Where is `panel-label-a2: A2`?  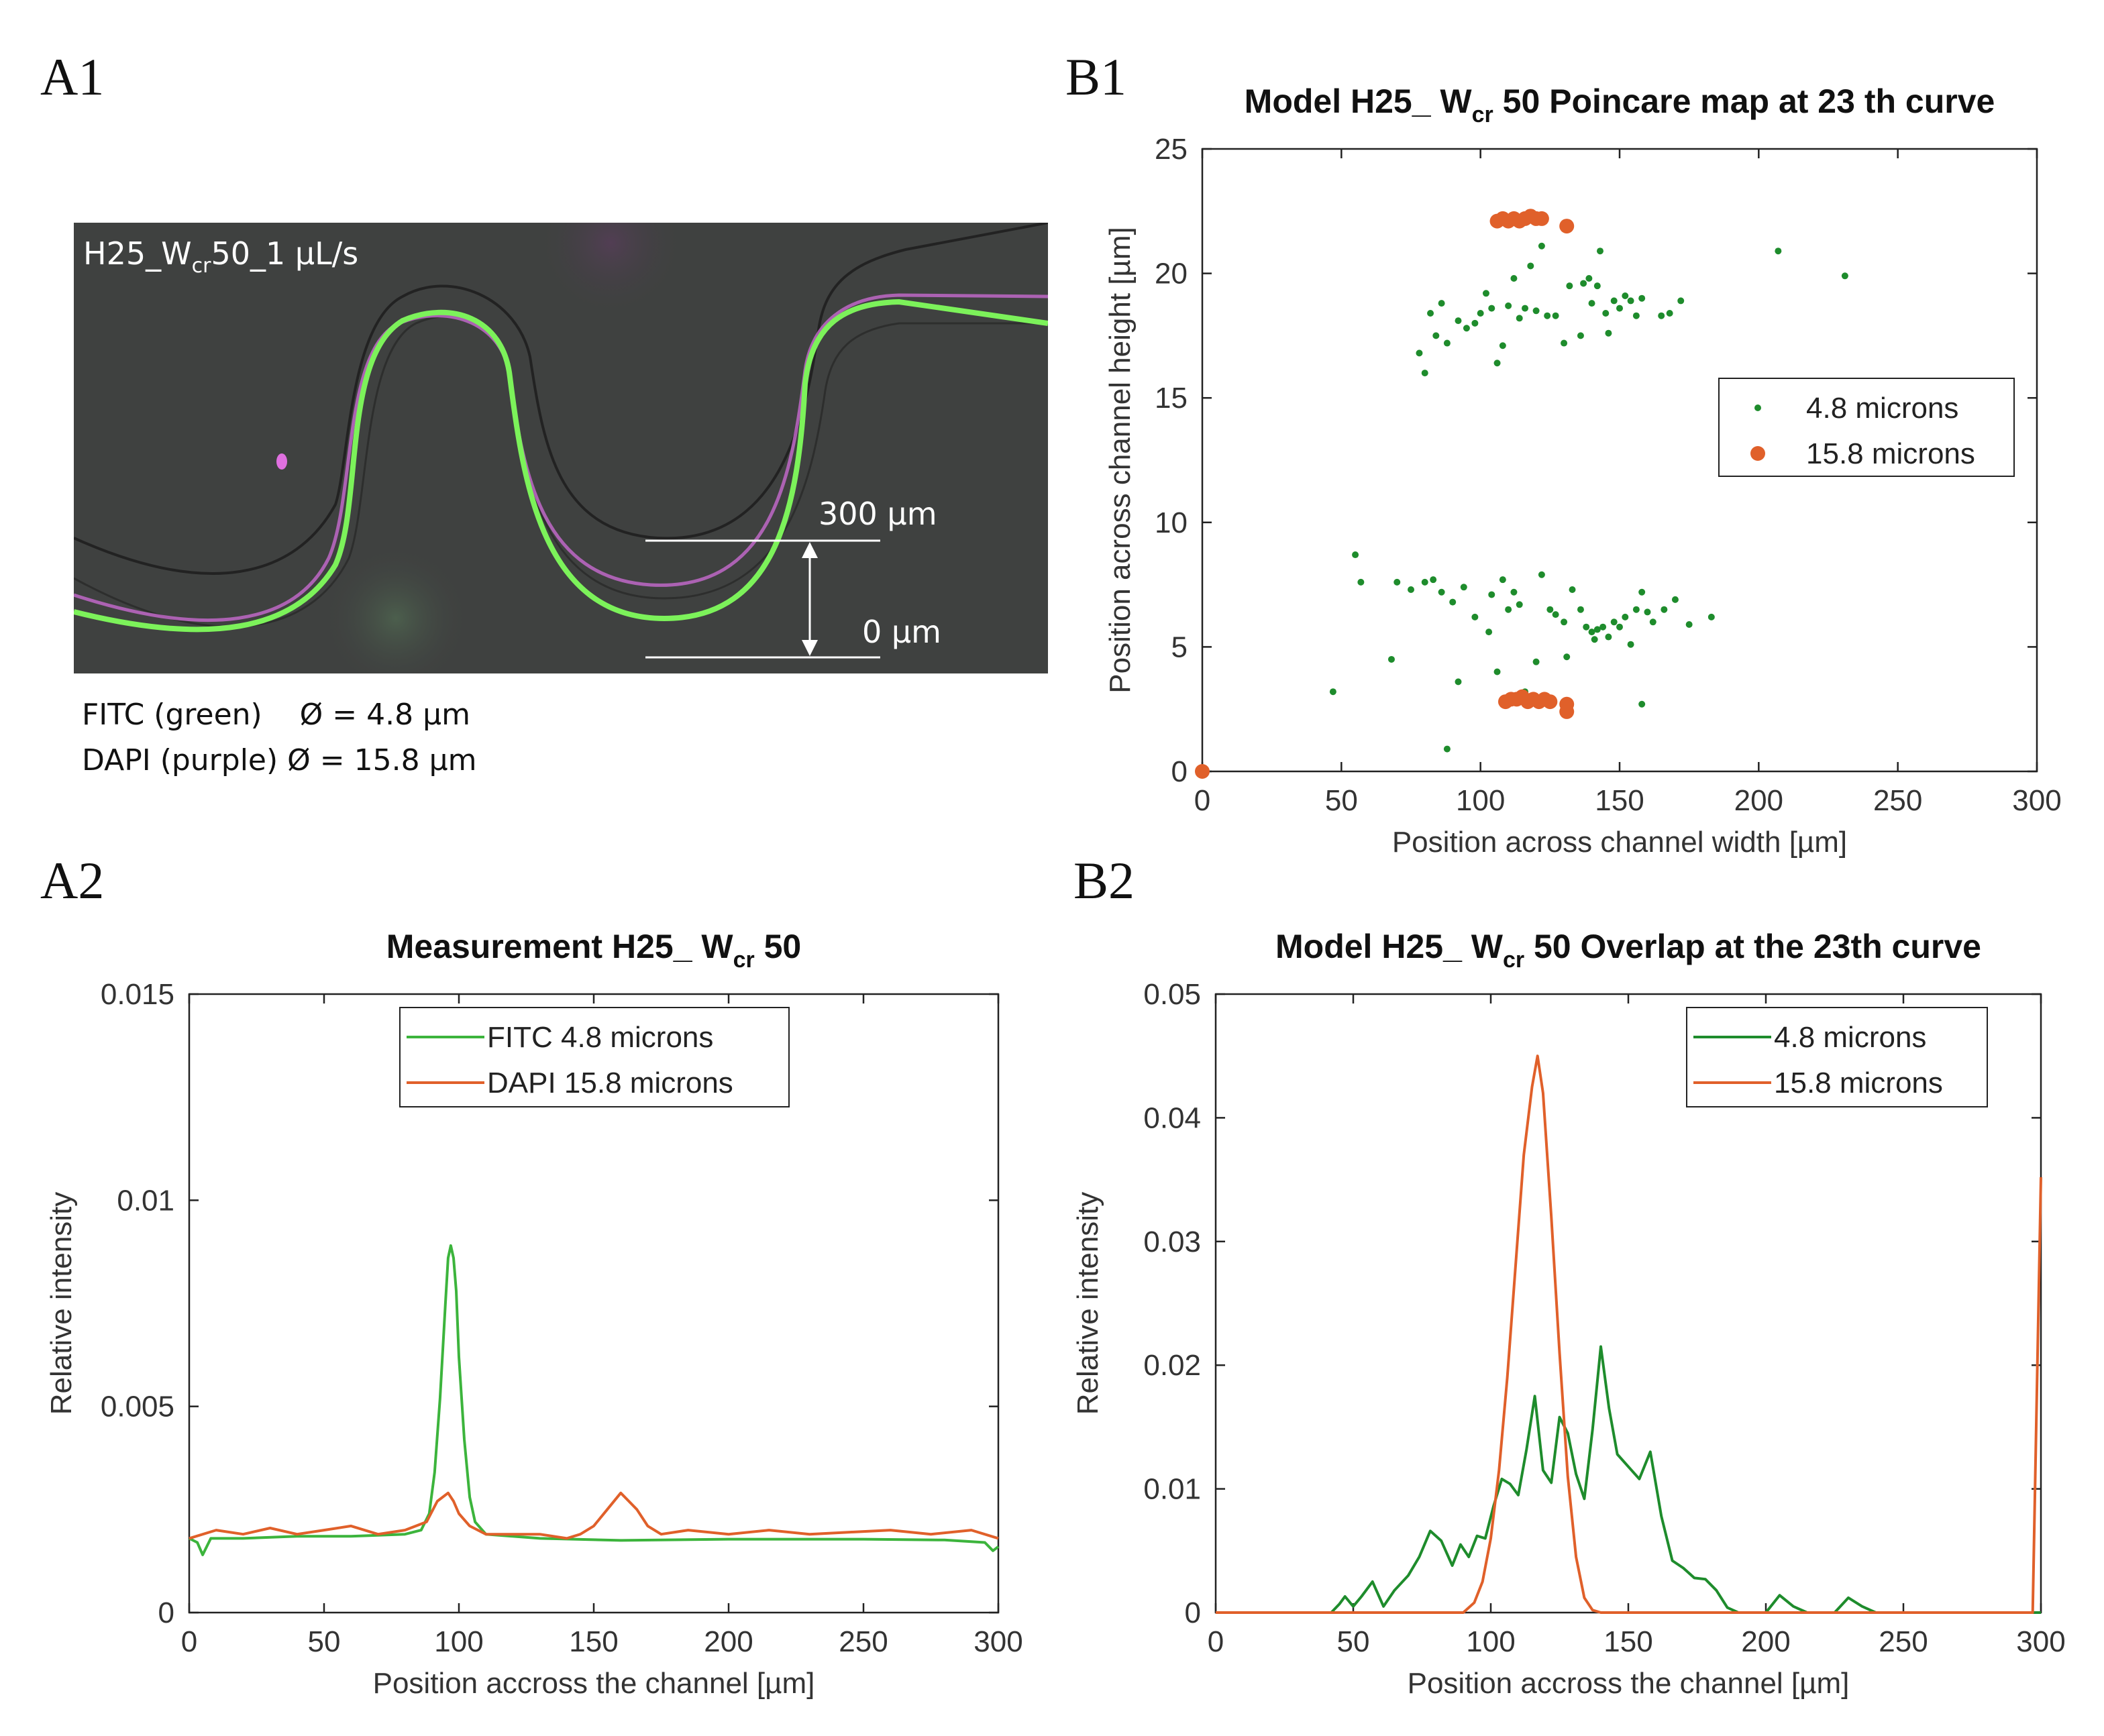 panel-label-a2: A2 is located at coordinates (72, 880).